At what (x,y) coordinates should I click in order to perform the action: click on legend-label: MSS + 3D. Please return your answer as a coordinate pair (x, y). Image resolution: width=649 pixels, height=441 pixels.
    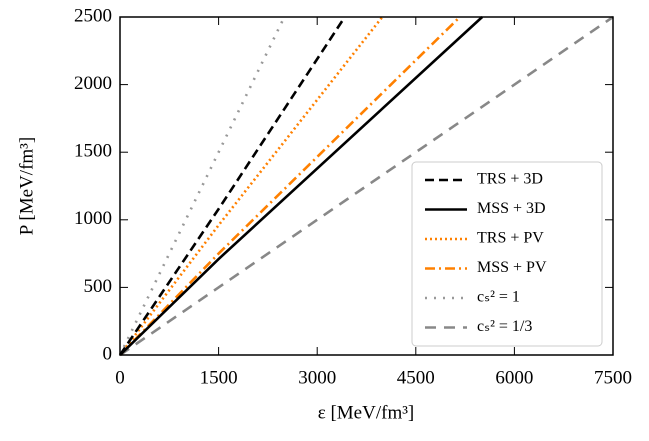
    Looking at the image, I should click on (511, 208).